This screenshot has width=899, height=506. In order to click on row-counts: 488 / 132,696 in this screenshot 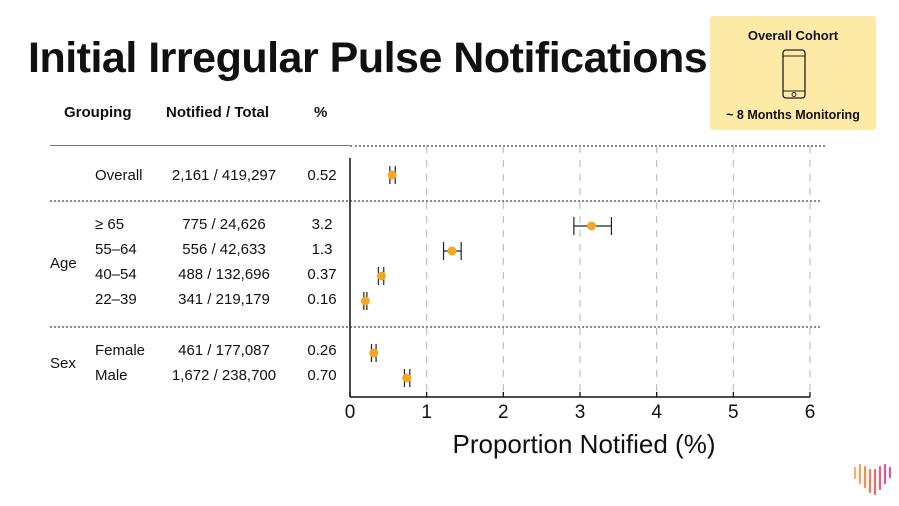, I will do `click(224, 274)`.